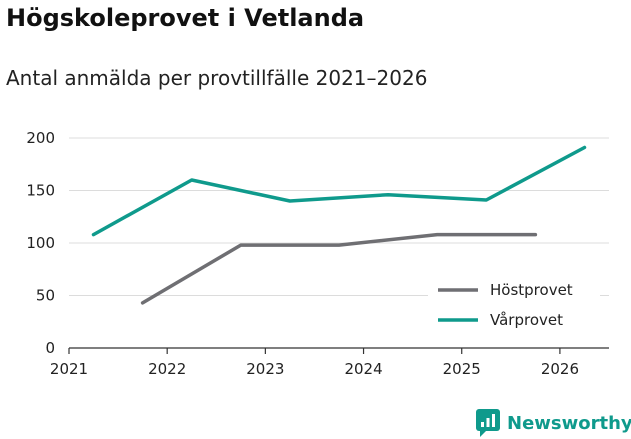 Image resolution: width=631 pixels, height=439 pixels. Describe the element at coordinates (40, 138) in the screenshot. I see `y-tick-label: 200` at that location.